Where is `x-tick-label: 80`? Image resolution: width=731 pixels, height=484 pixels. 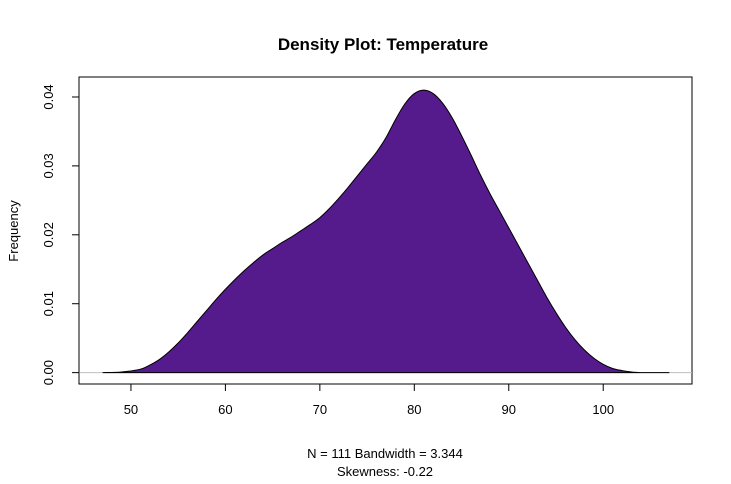
x-tick-label: 80 is located at coordinates (414, 409).